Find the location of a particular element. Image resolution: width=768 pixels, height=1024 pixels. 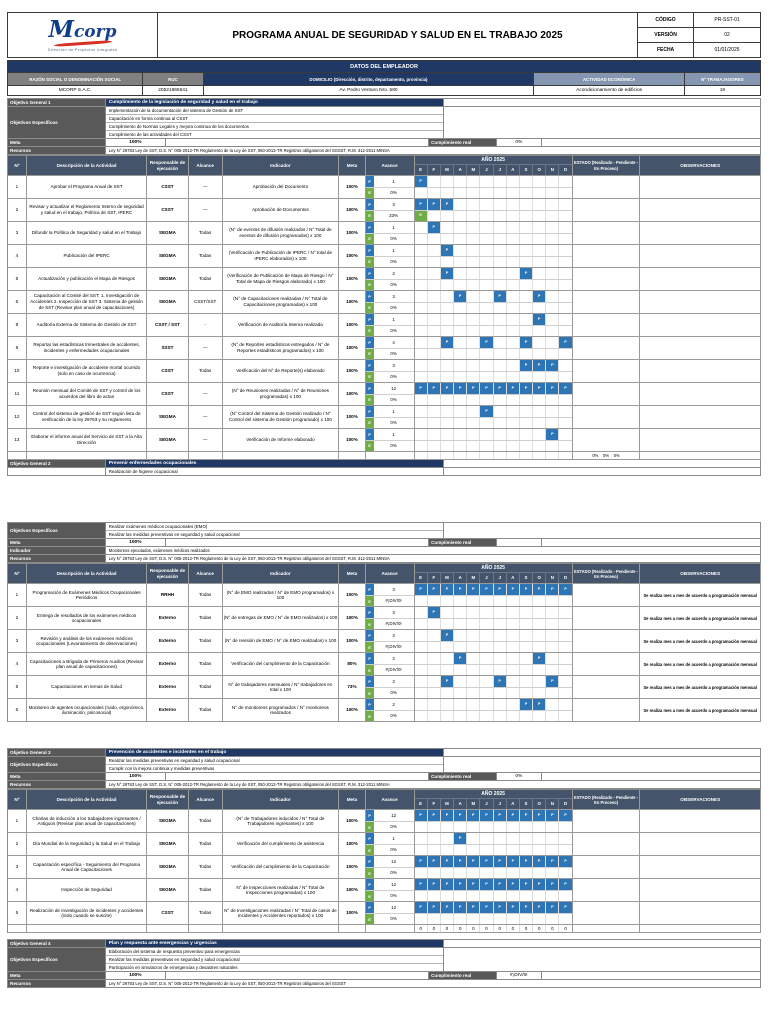

activity-progress: P 1 E 0% is located at coordinates (390, 845).